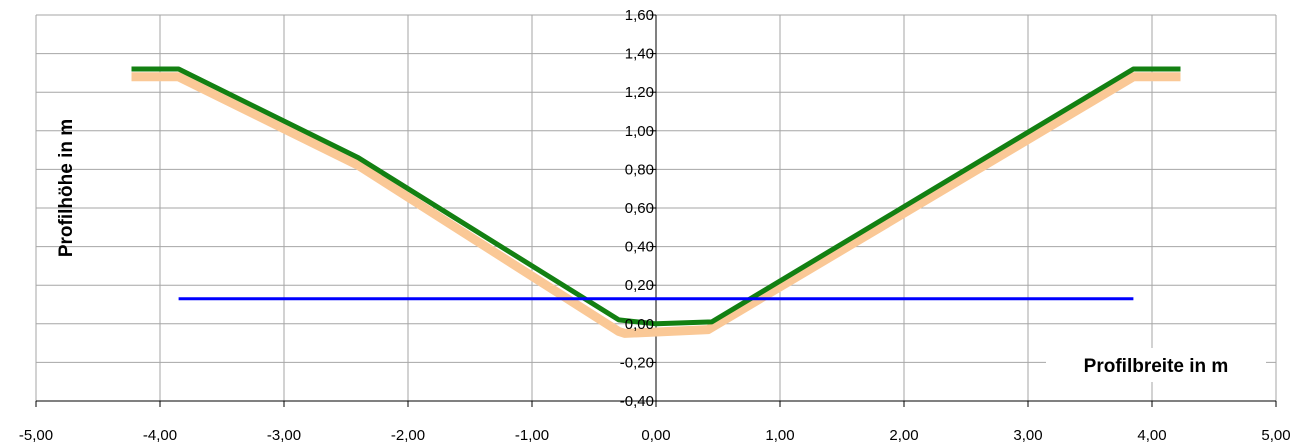  I want to click on y-axis-title: Profilhöhe in m, so click(66, 188).